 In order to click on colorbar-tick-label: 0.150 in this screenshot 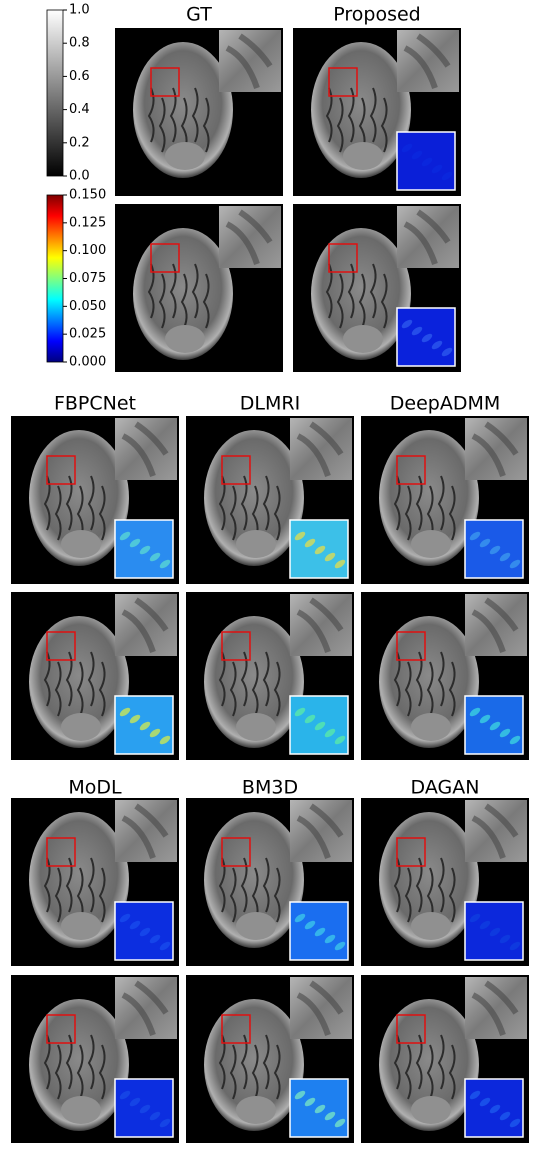, I will do `click(87, 195)`.